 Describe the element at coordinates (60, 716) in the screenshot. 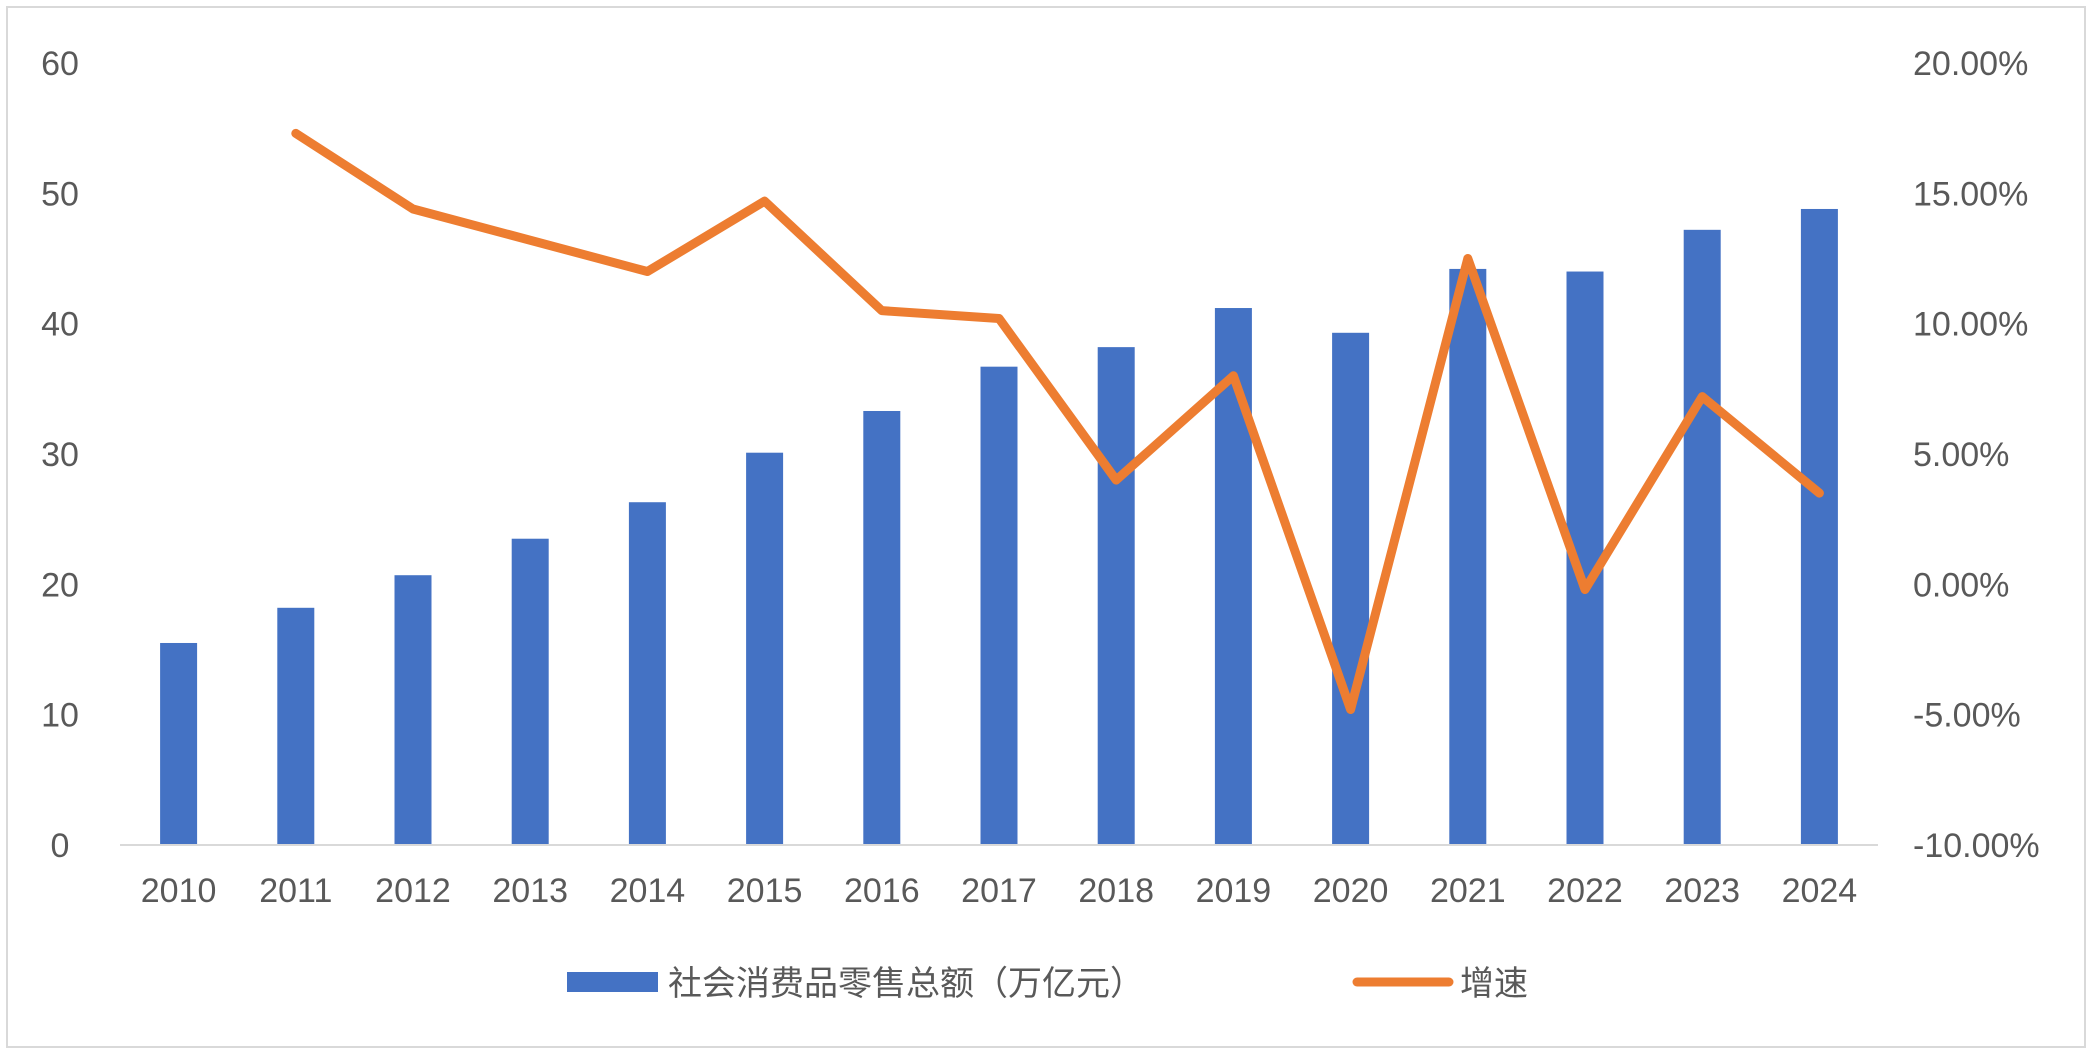

I see `left-tick-label: 10` at that location.